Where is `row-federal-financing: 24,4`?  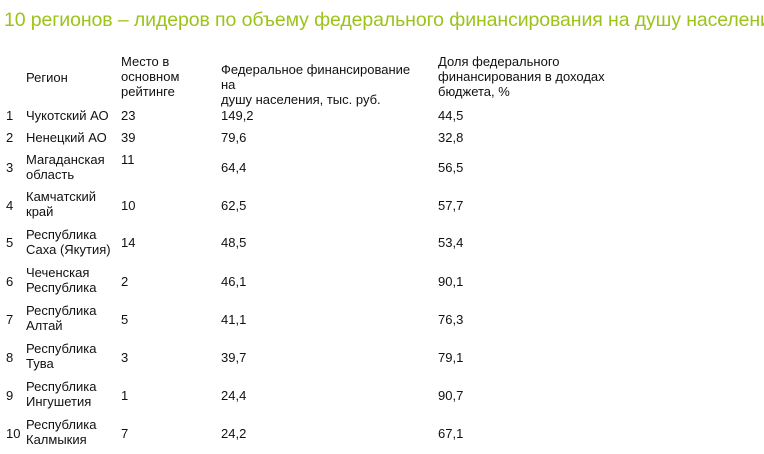
row-federal-financing: 24,4 is located at coordinates (234, 395).